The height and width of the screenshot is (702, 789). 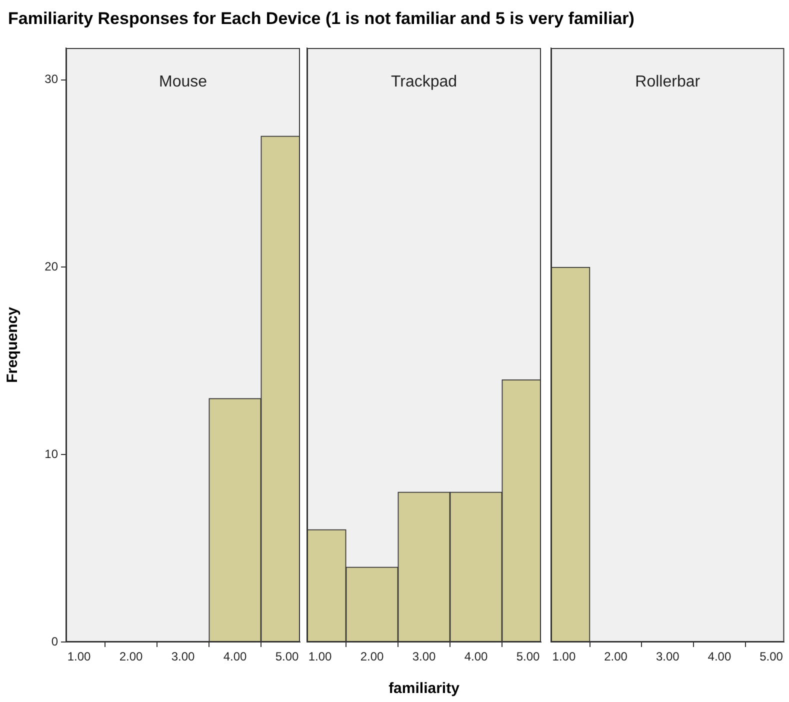 What do you see at coordinates (51, 267) in the screenshot?
I see `y-tick-label: 20` at bounding box center [51, 267].